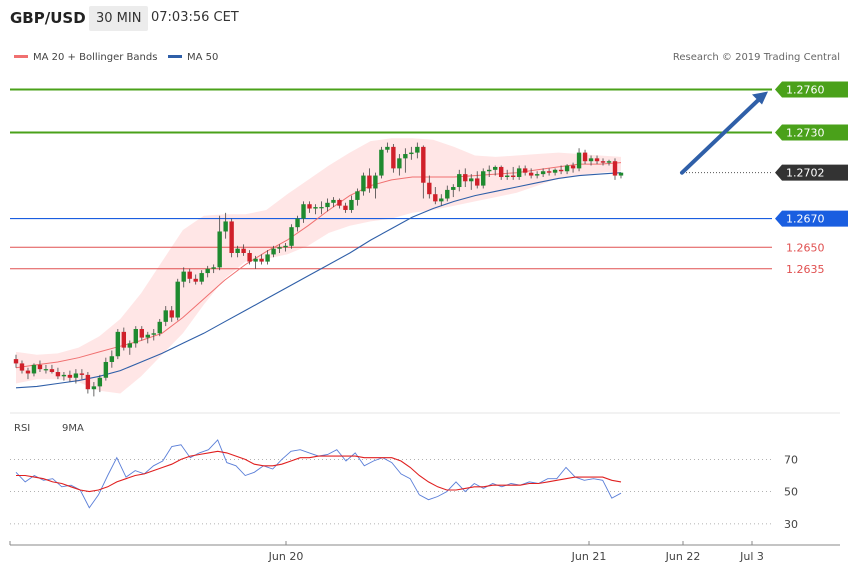  Describe the element at coordinates (73, 428) in the screenshot. I see `legend-9ma-label: 9MA` at that location.